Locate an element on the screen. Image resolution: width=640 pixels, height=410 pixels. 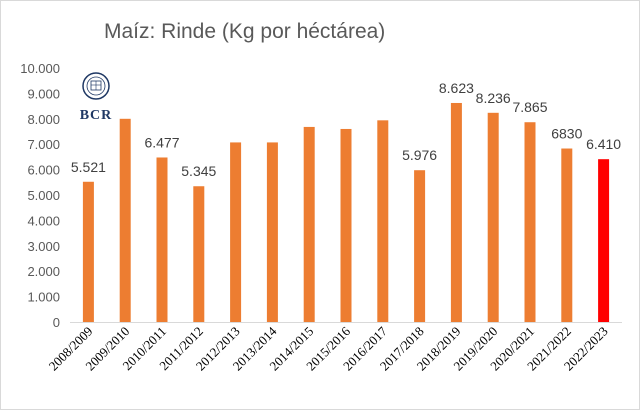
logo-text: BCR is located at coordinates (96, 115).